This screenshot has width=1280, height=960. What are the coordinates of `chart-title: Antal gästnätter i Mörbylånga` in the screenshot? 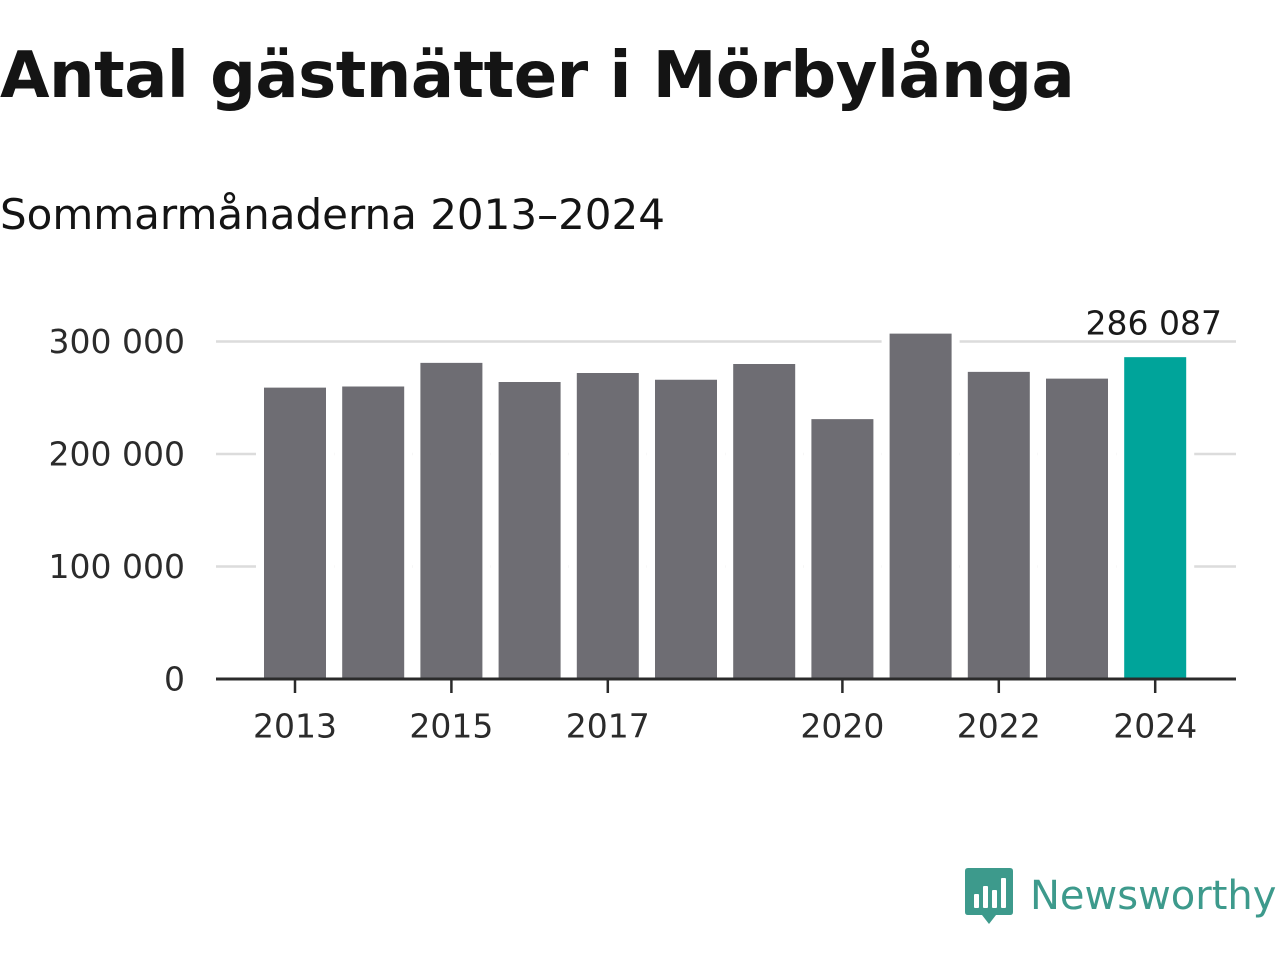 It's located at (537, 76).